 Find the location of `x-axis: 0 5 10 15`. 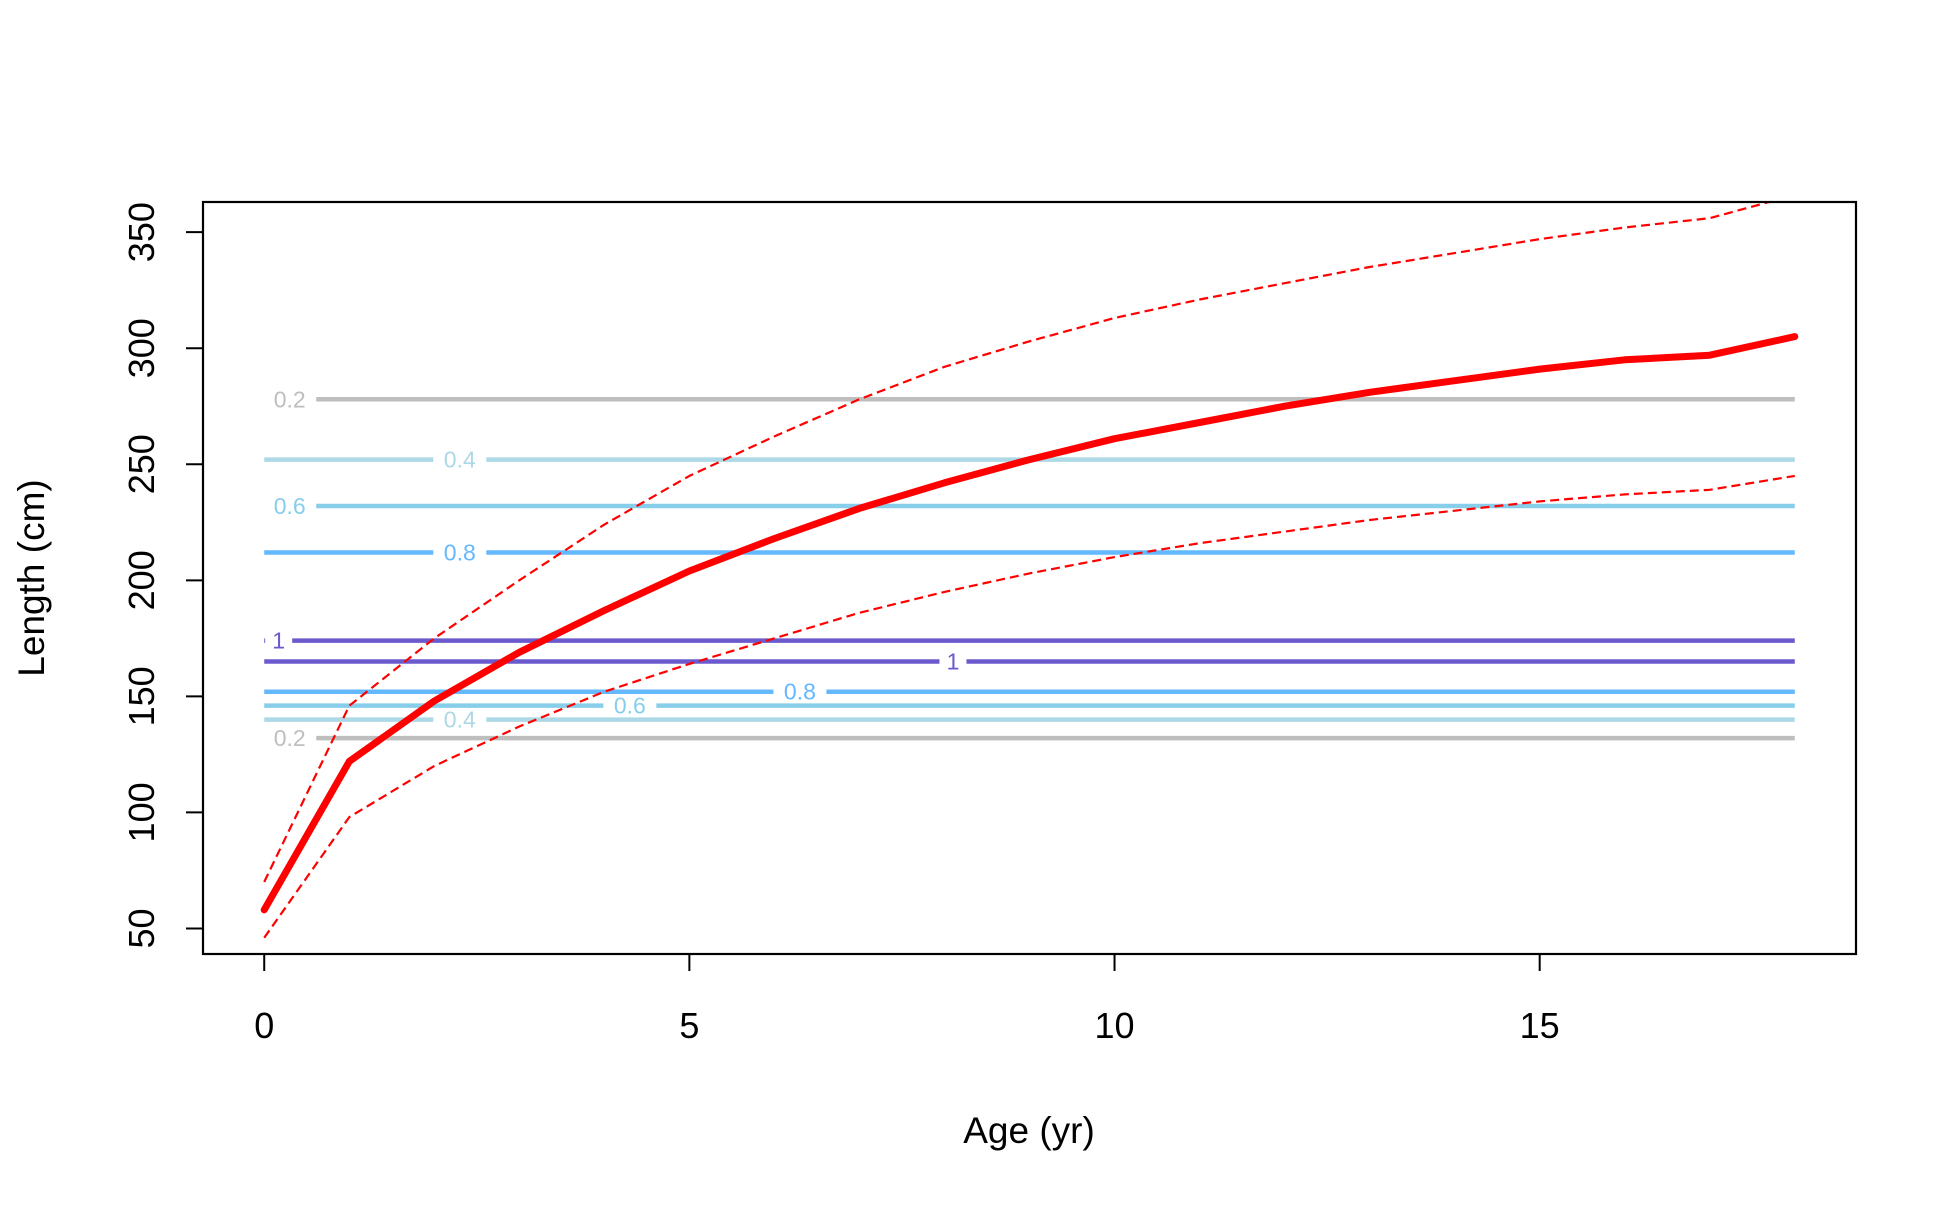

x-axis: 0 5 10 15 is located at coordinates (907, 999).